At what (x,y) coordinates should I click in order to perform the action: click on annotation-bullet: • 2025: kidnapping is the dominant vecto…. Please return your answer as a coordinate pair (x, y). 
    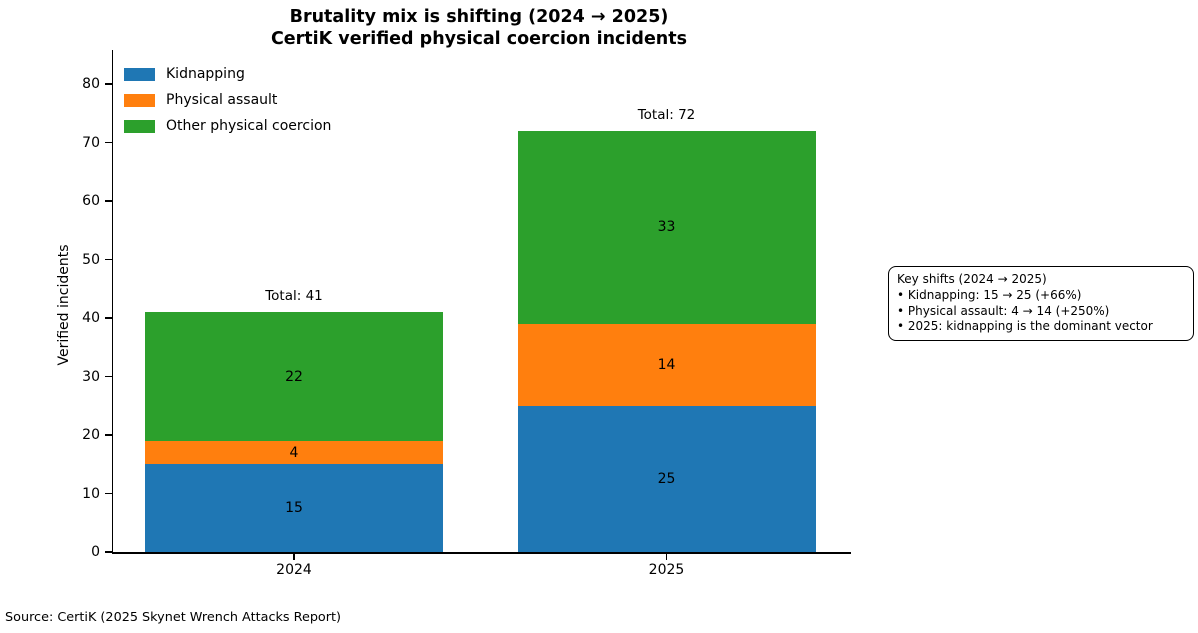
    Looking at the image, I should click on (1025, 326).